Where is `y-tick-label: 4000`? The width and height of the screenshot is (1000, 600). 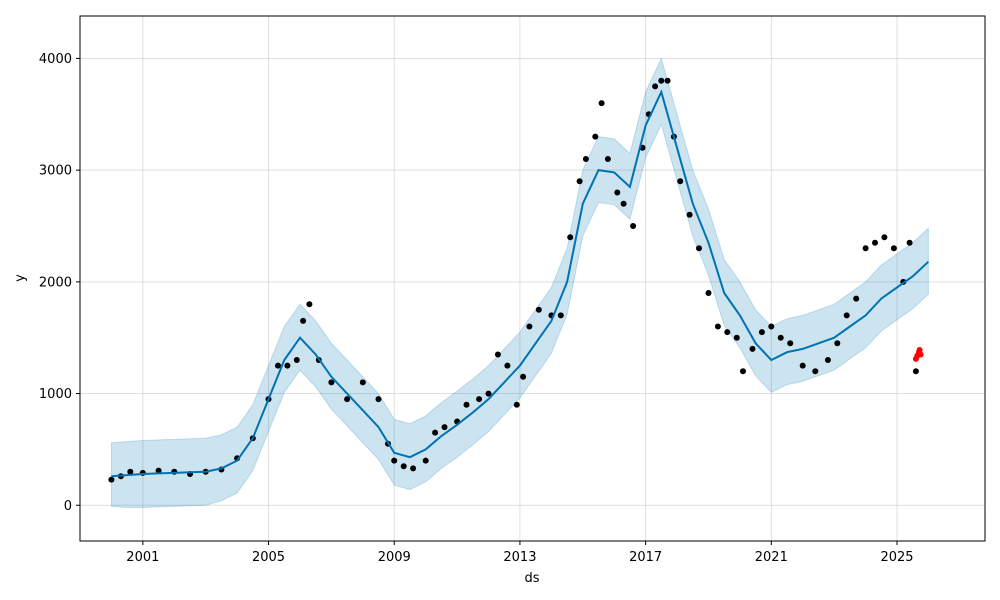 y-tick-label: 4000 is located at coordinates (55, 59).